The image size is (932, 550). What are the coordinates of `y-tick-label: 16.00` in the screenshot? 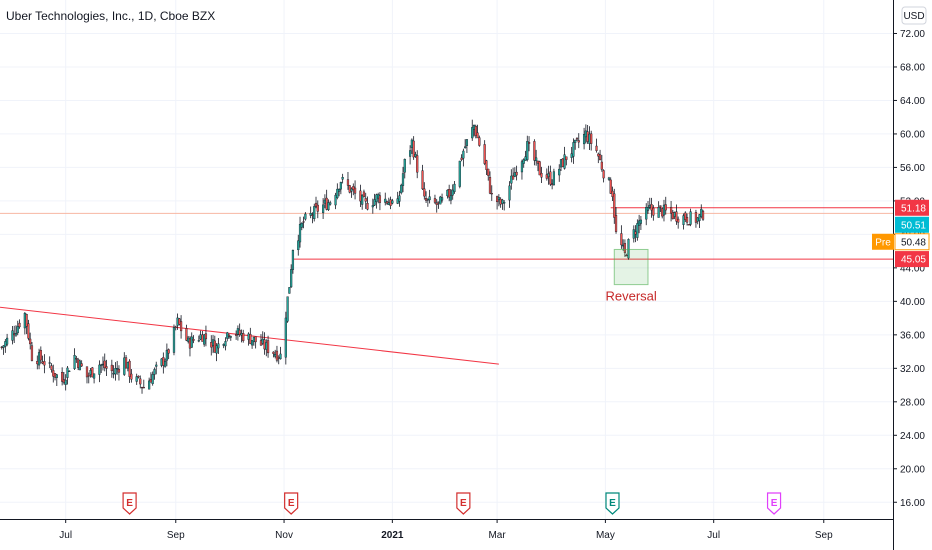 It's located at (912, 503).